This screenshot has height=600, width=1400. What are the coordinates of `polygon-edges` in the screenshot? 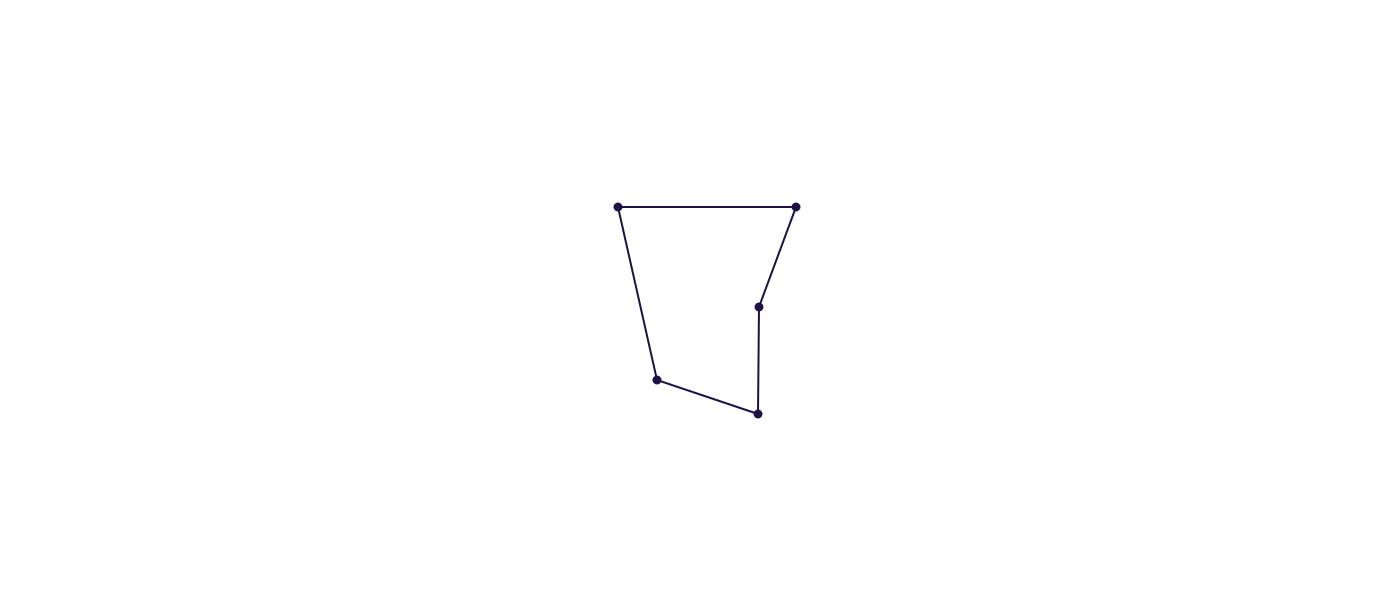 It's located at (707, 310).